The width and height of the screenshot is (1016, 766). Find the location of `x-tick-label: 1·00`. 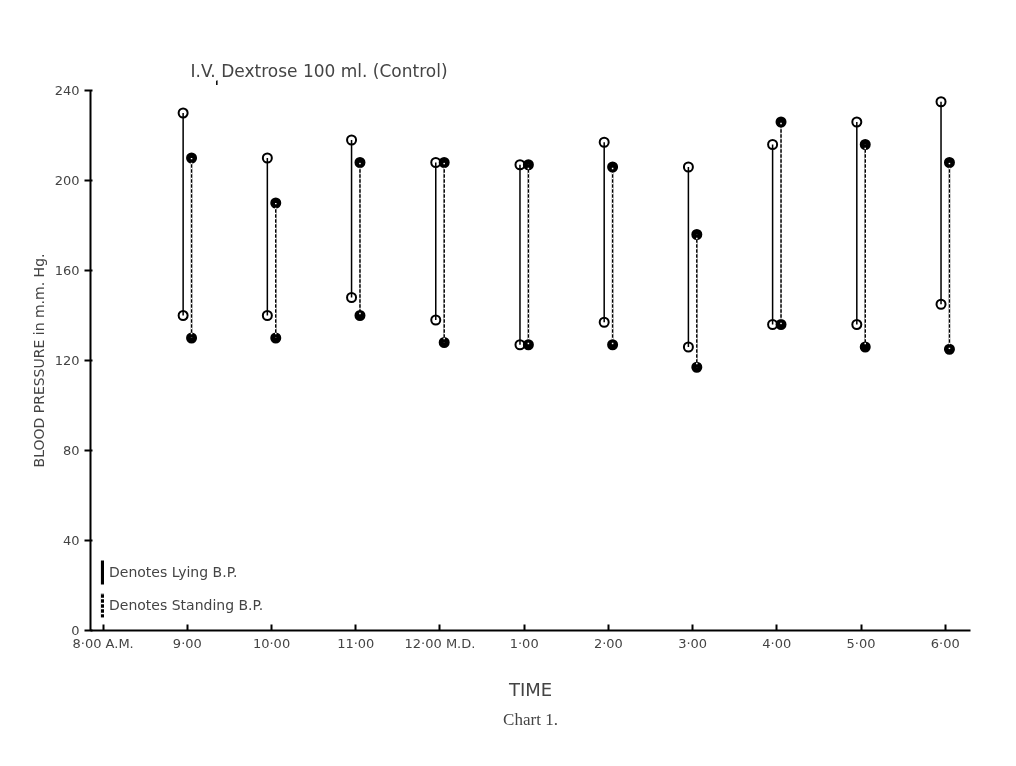

x-tick-label: 1·00 is located at coordinates (524, 643).